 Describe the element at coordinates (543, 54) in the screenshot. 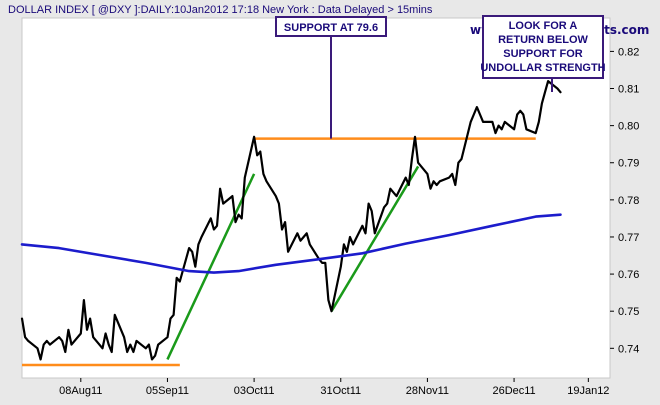

I see `look-callout-text: SUPPORT FOR` at that location.